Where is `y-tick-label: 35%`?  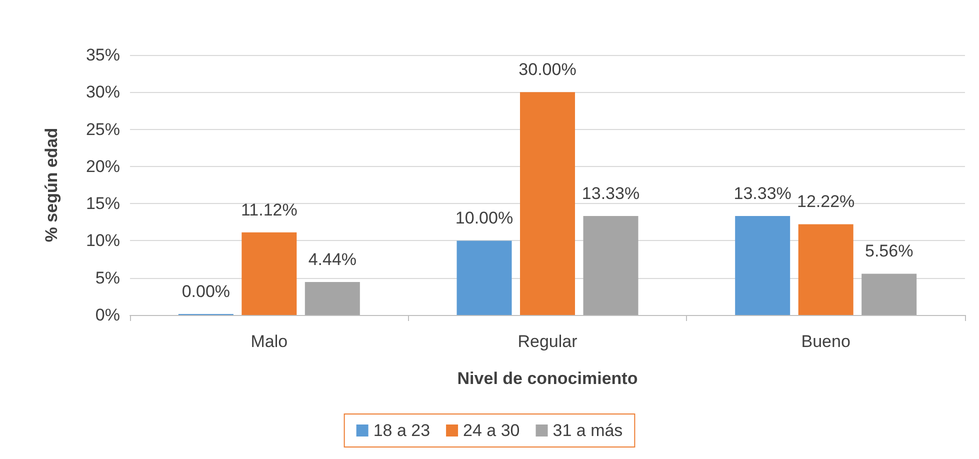
y-tick-label: 35% is located at coordinates (103, 55).